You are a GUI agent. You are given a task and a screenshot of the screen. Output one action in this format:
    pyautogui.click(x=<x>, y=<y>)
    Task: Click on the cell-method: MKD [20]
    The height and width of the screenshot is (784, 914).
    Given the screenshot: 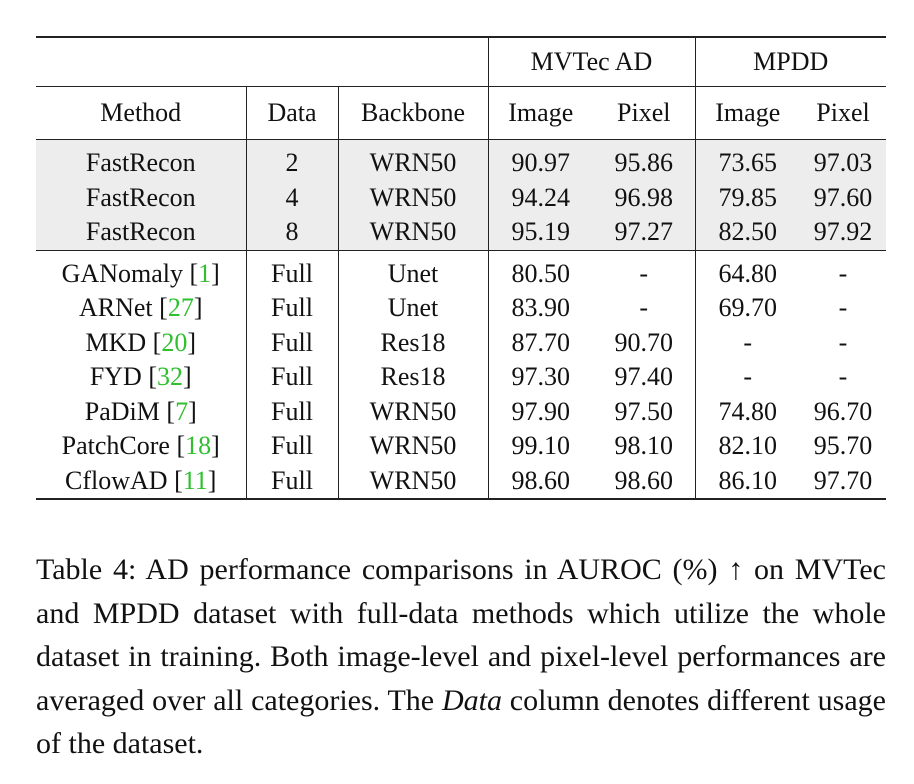 What is the action you would take?
    pyautogui.click(x=141, y=343)
    